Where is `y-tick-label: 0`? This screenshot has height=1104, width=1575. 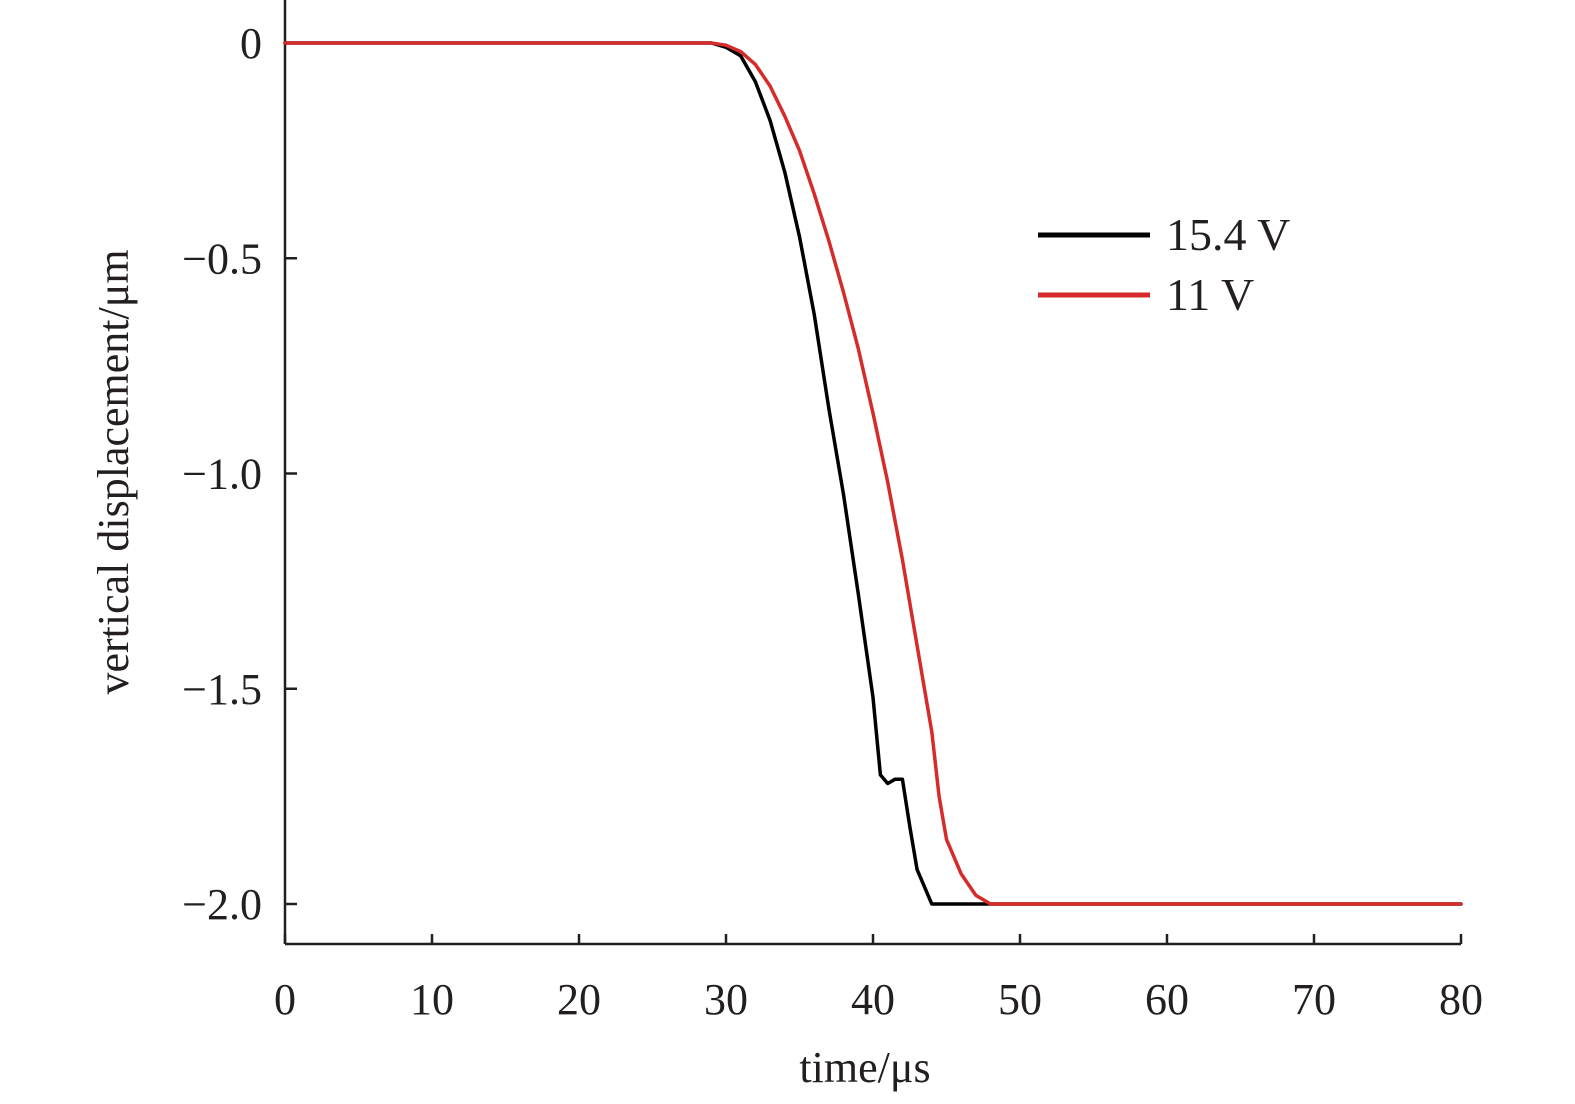
y-tick-label: 0 is located at coordinates (251, 43).